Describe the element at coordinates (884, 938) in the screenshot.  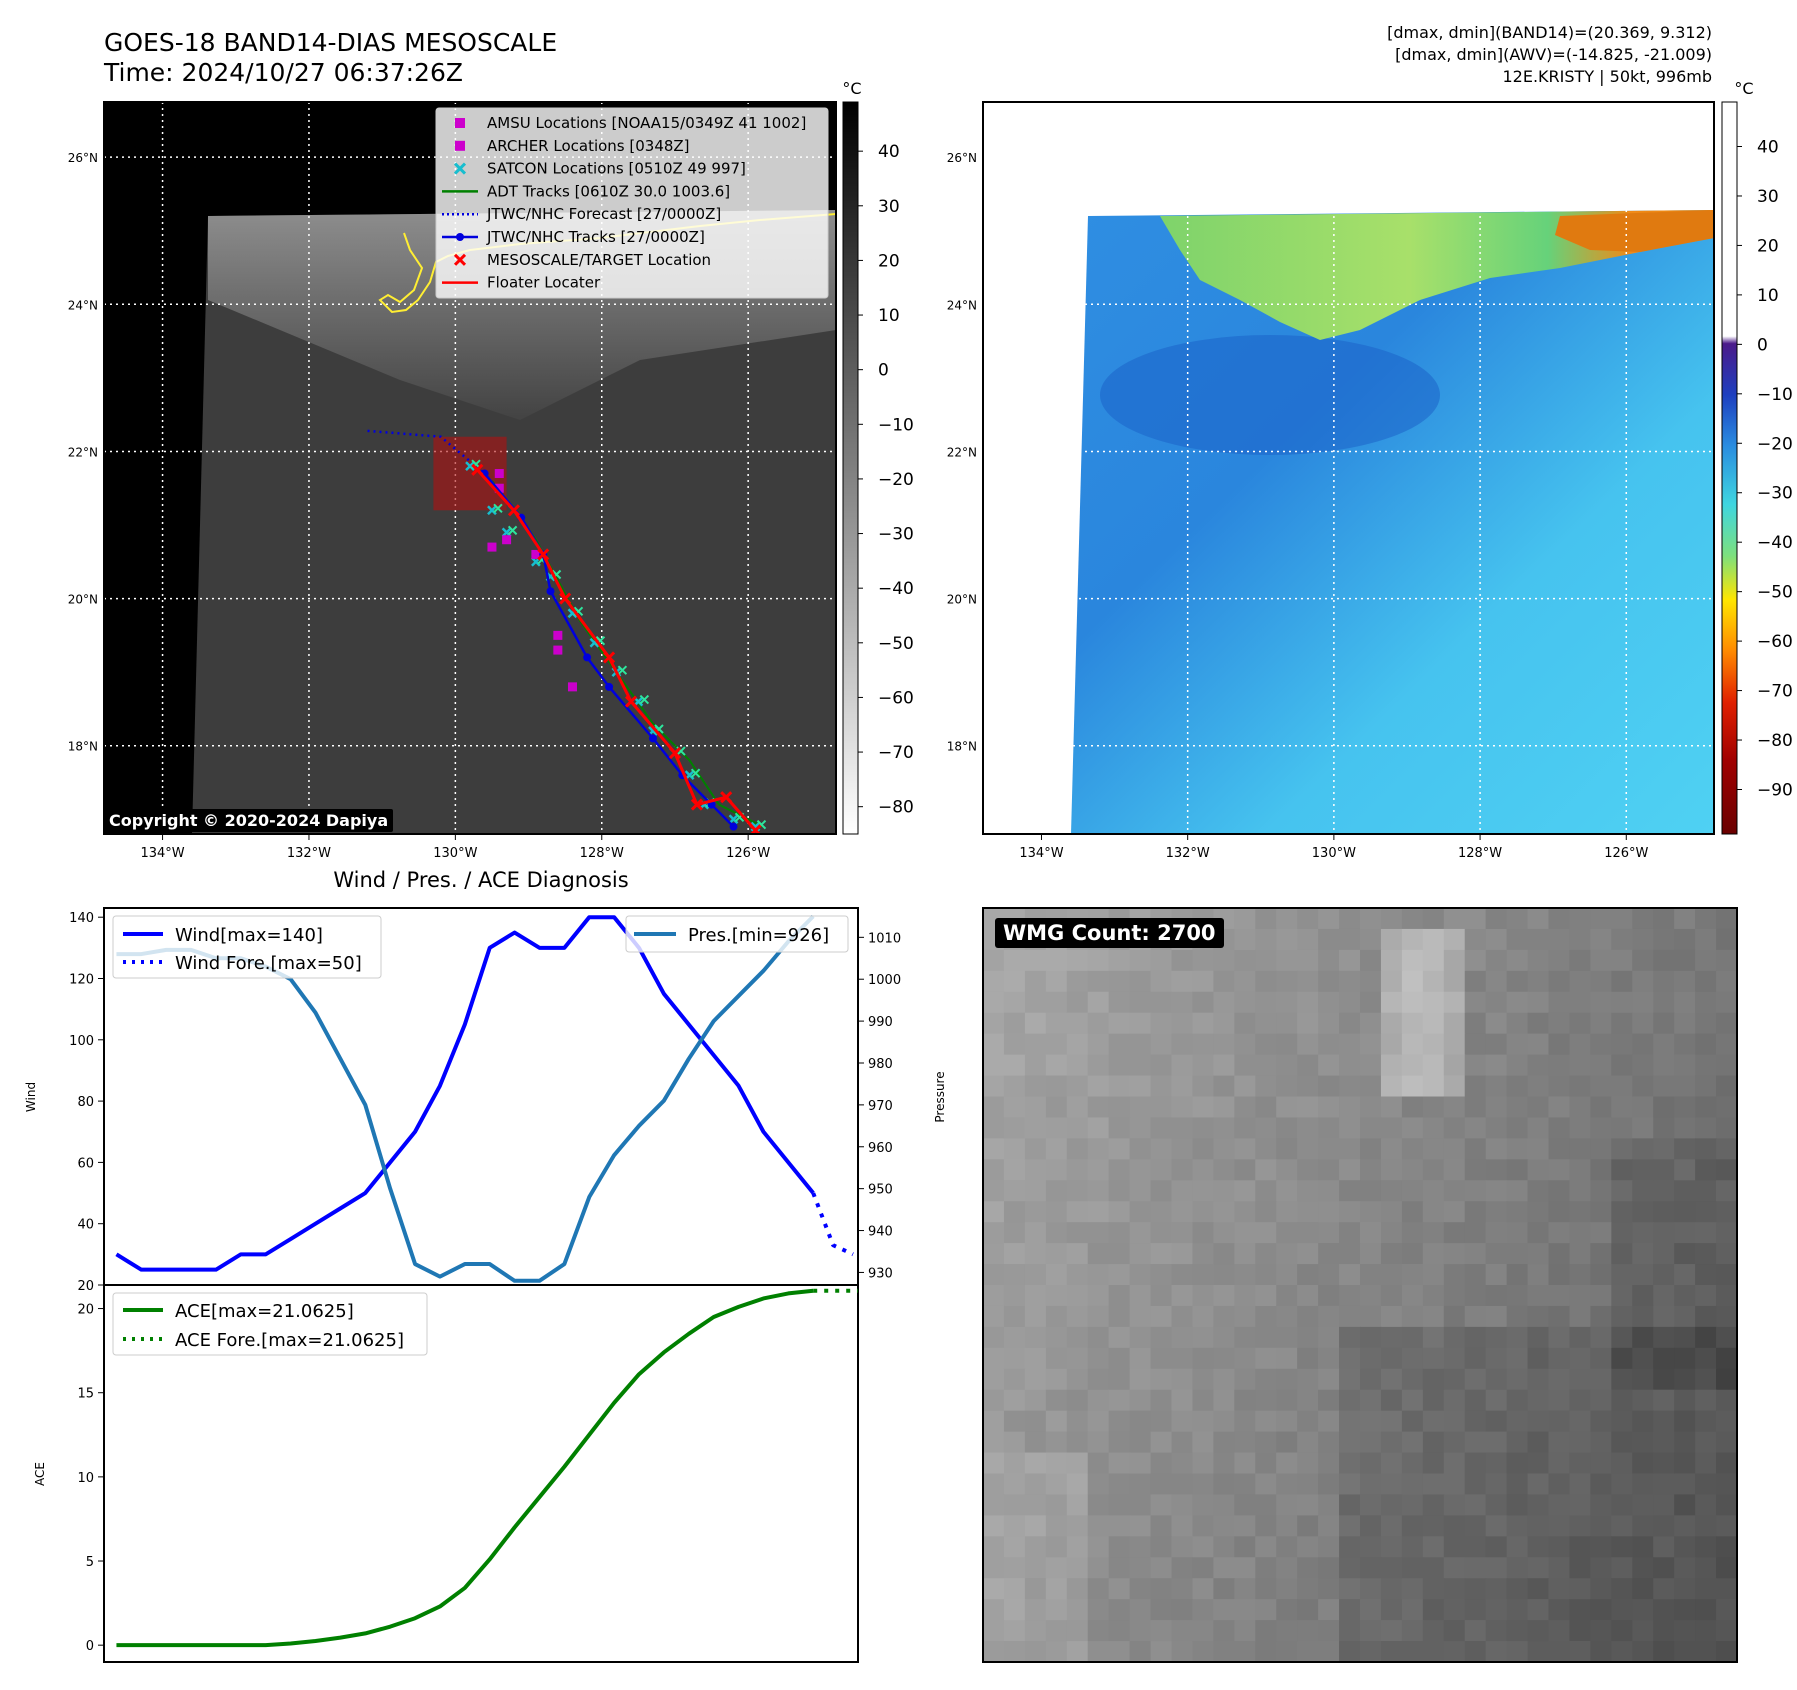
I see `y2-tick-label: 1010` at that location.